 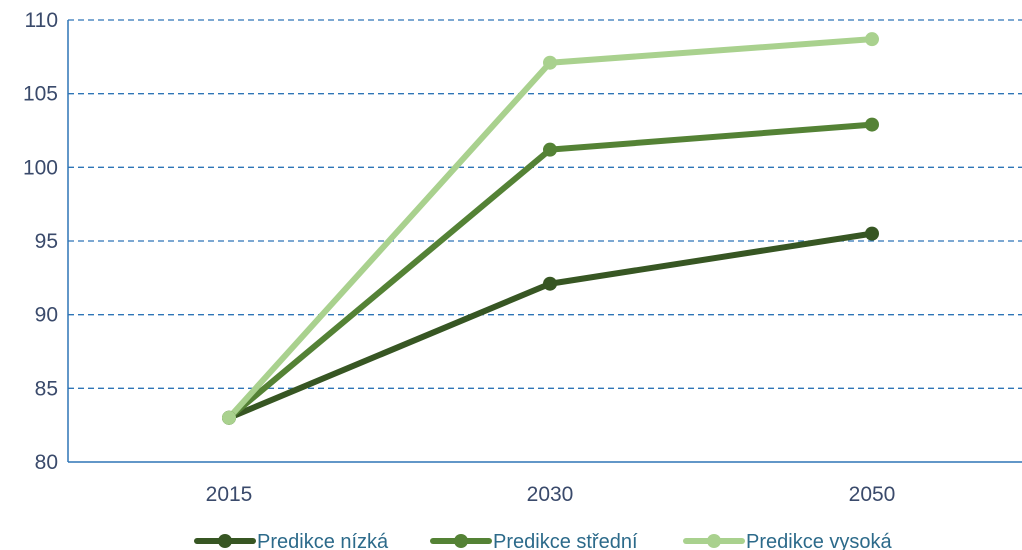 I want to click on legend-item: Predikce vysoká, so click(x=787, y=540).